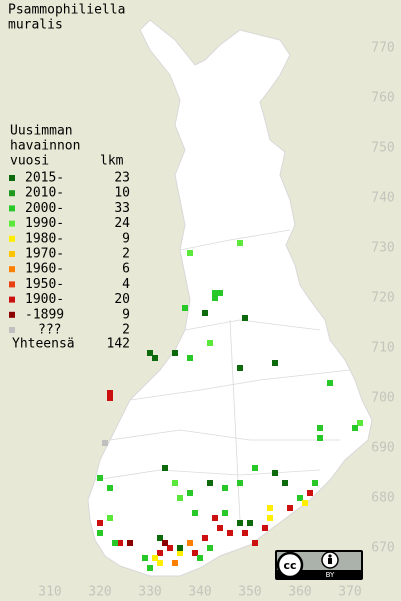  I want to click on legend-label: 1970-, so click(44, 254).